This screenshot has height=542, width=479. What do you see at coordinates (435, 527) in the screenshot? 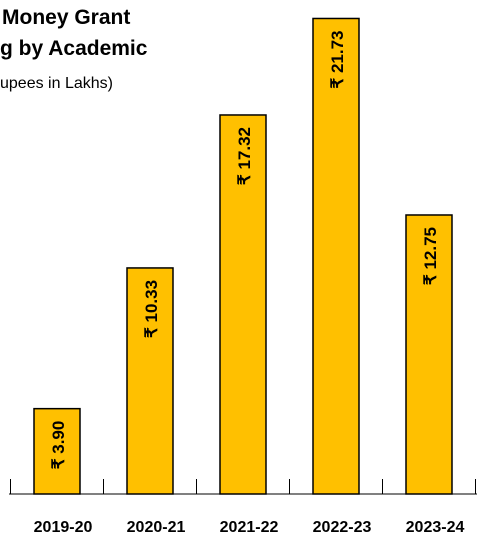
I see `x-tick-label-2023-24: 2023-24` at bounding box center [435, 527].